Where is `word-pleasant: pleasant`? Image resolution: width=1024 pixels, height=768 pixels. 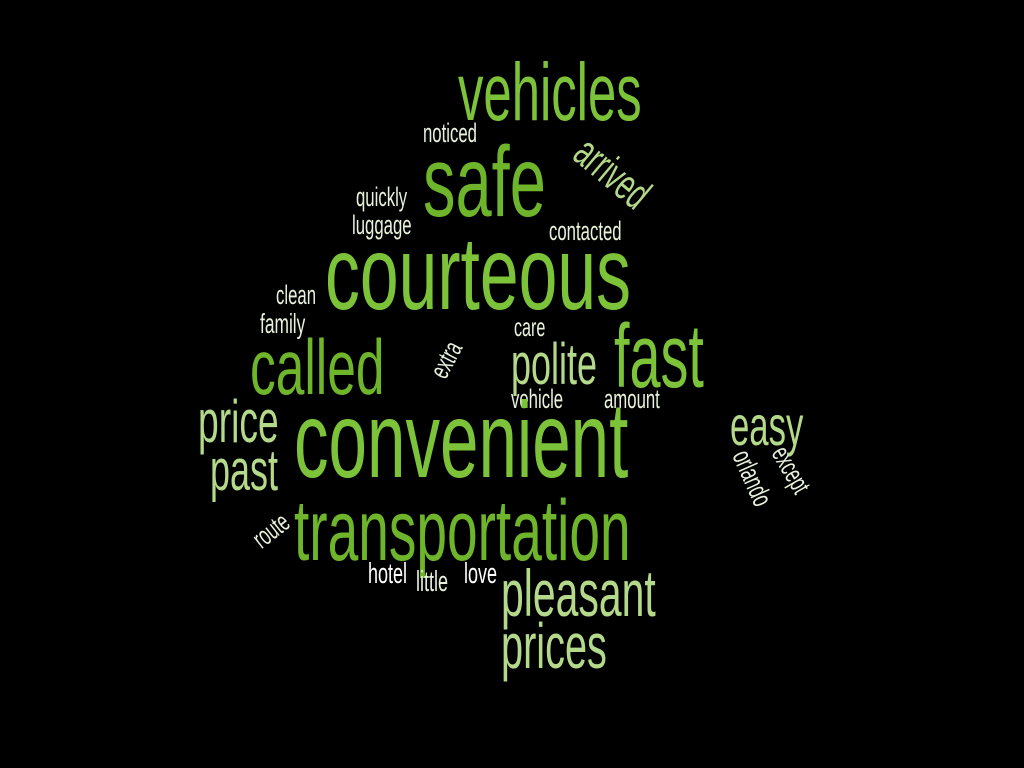 word-pleasant: pleasant is located at coordinates (578, 593).